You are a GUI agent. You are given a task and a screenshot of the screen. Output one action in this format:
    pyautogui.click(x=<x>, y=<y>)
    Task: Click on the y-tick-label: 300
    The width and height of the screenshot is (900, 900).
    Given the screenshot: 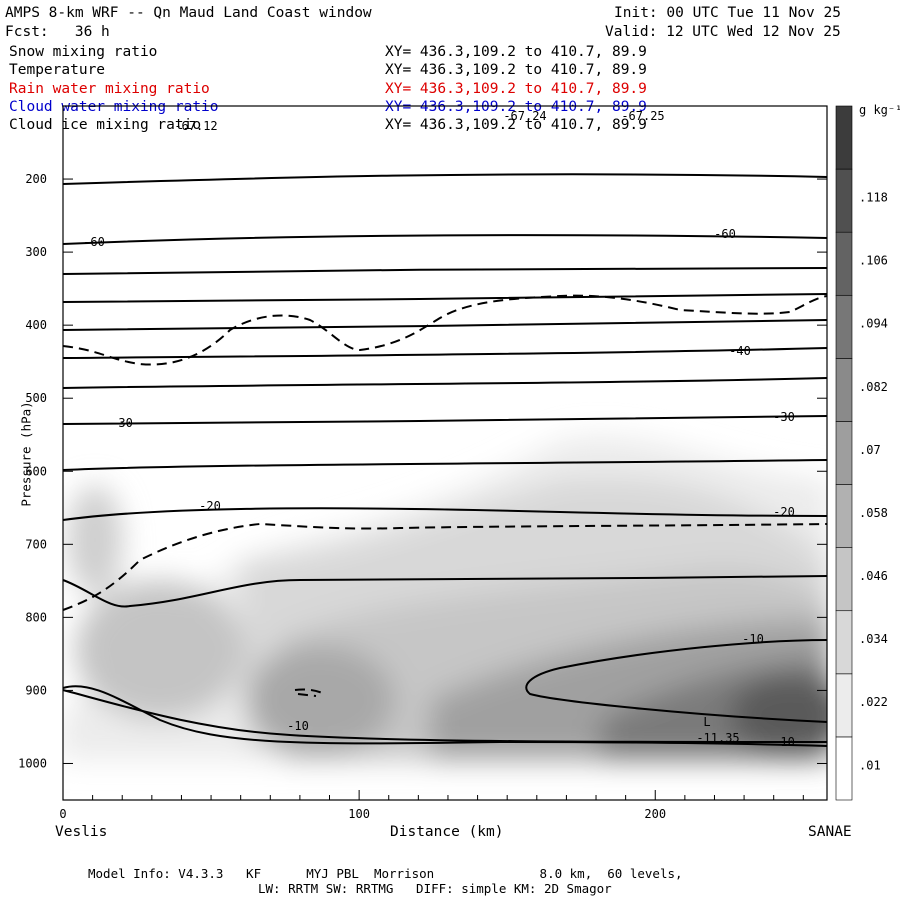 What is the action you would take?
    pyautogui.click(x=36, y=252)
    